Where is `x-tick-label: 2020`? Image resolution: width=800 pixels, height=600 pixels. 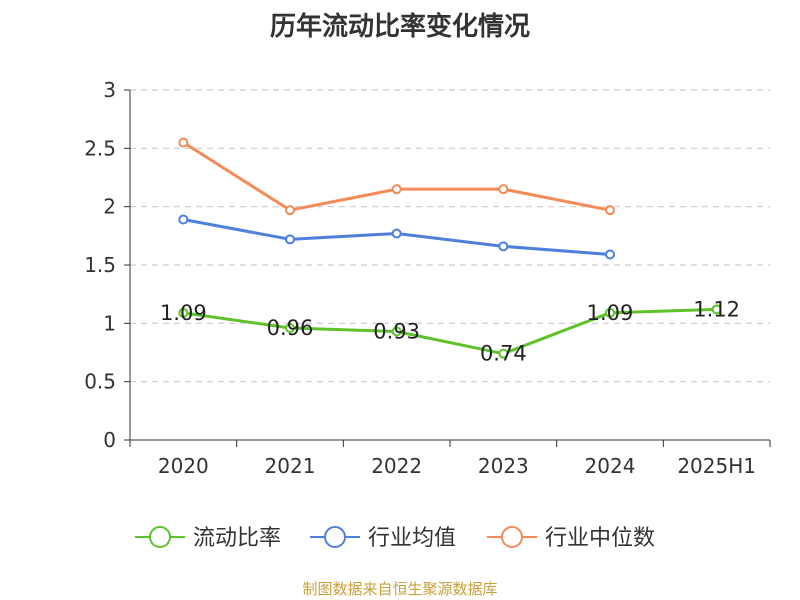 x-tick-label: 2020 is located at coordinates (183, 466).